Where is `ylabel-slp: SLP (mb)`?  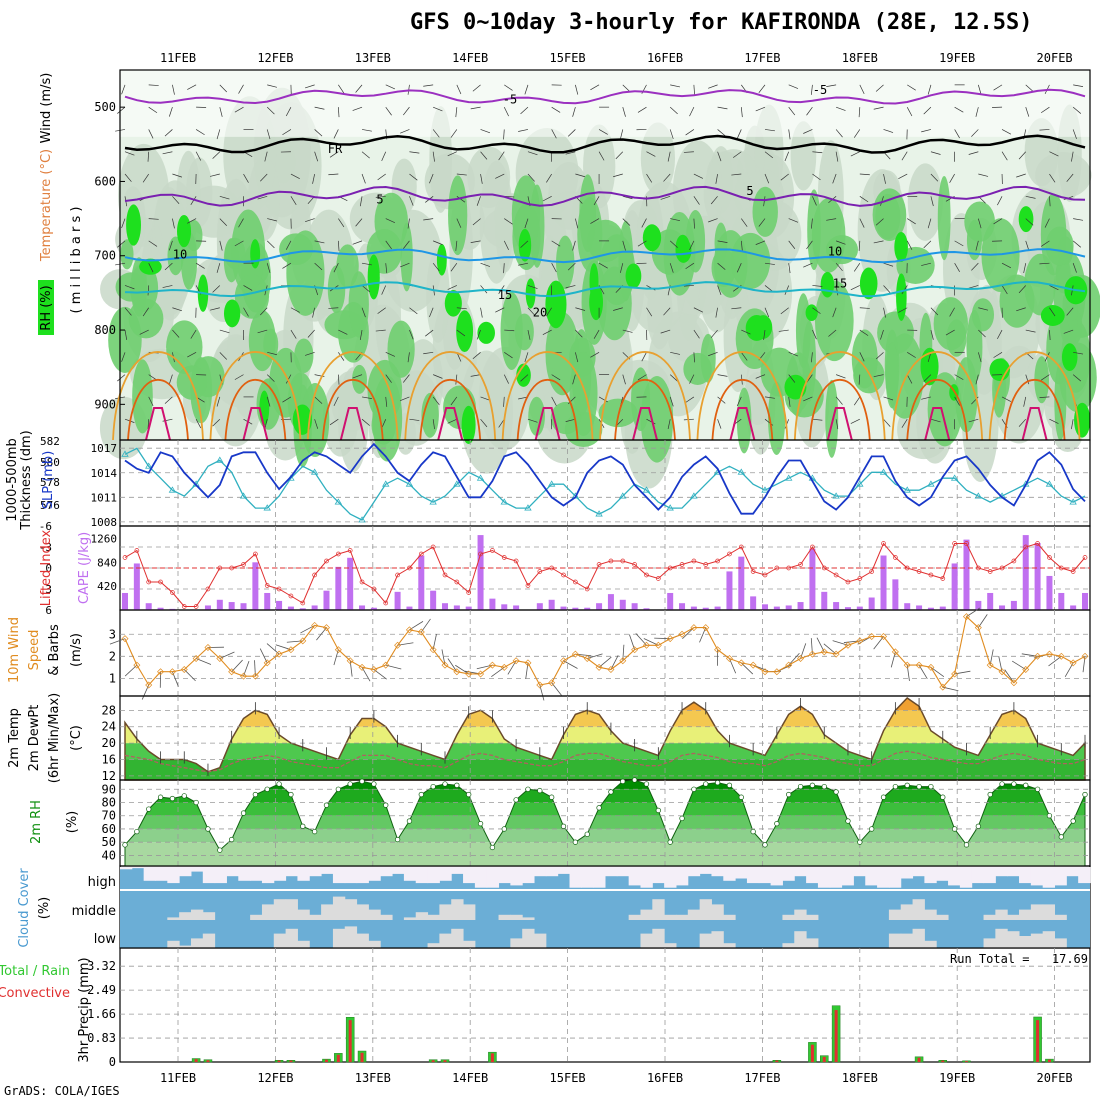
ylabel-slp: SLP (mb) is located at coordinates (48, 480).